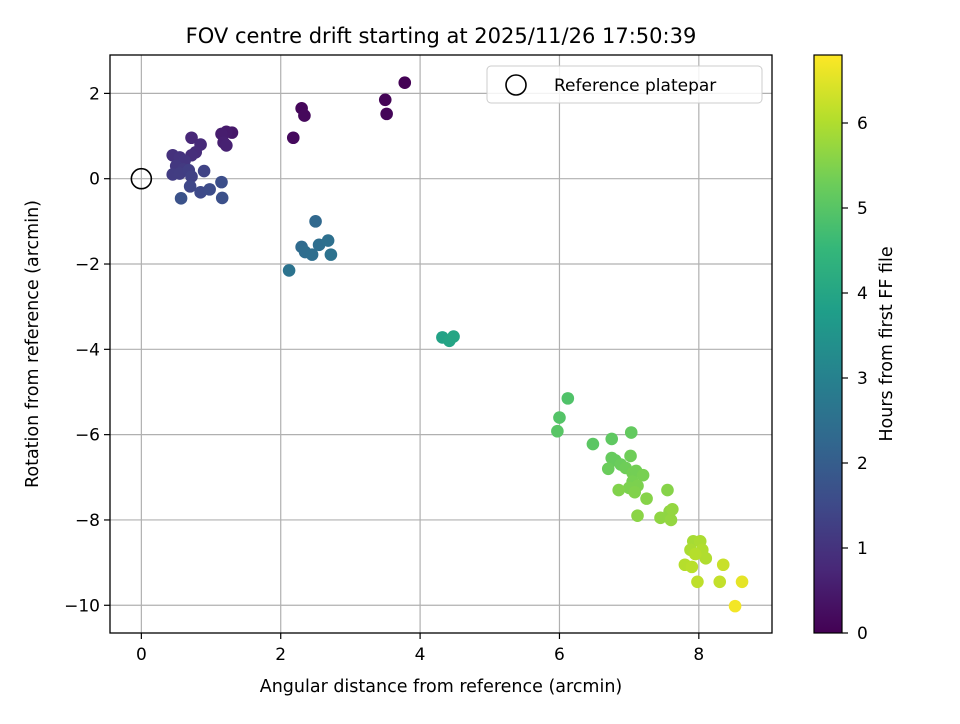  I want to click on x-tick-label: 6, so click(559, 655).